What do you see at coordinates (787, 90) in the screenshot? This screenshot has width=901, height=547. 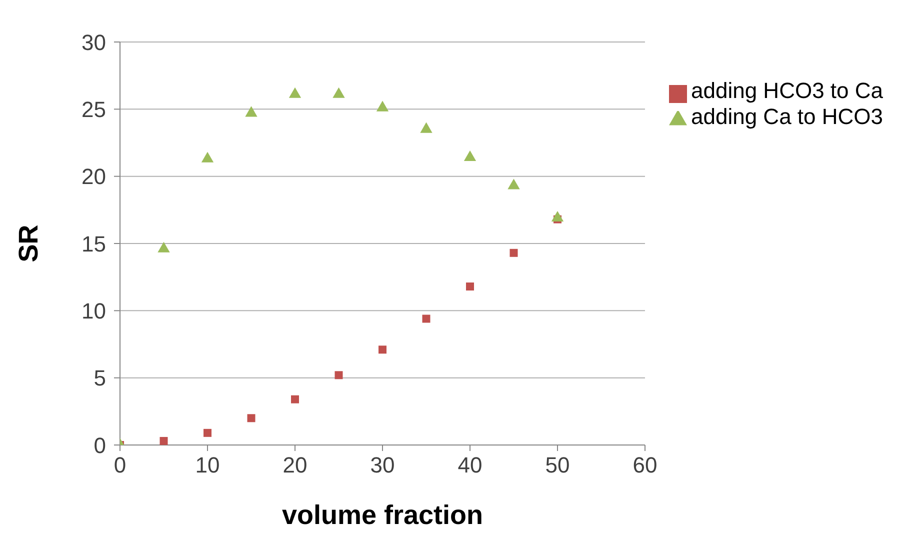 I see `legend-label: adding HCO3 to Ca` at bounding box center [787, 90].